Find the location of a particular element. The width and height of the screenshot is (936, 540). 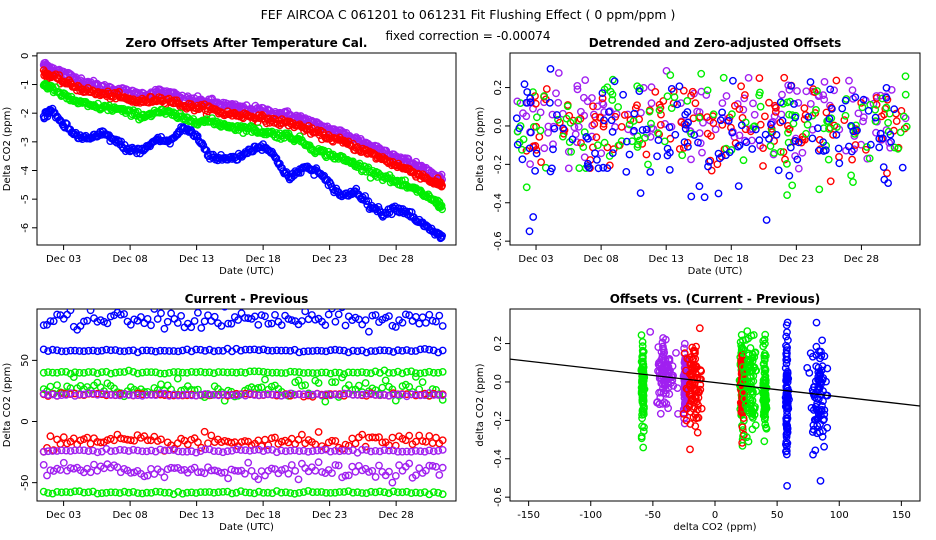

y-axis-label: Delta CO2 (ppm) is located at coordinates (7, 149).